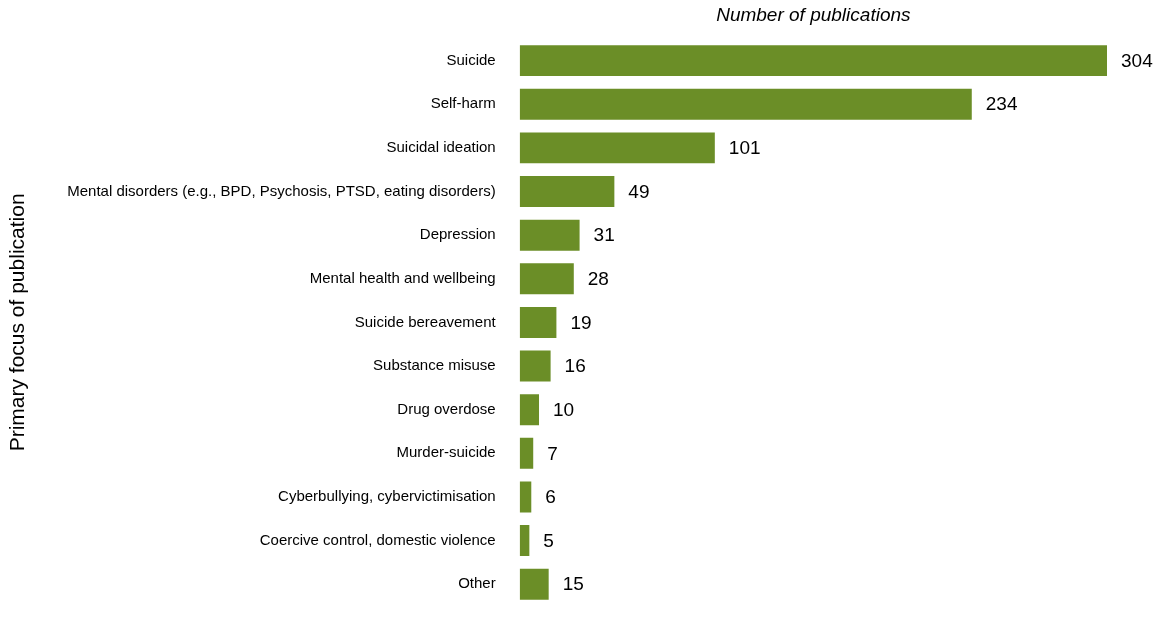 The image size is (1166, 631). I want to click on data-label: 7, so click(552, 453).